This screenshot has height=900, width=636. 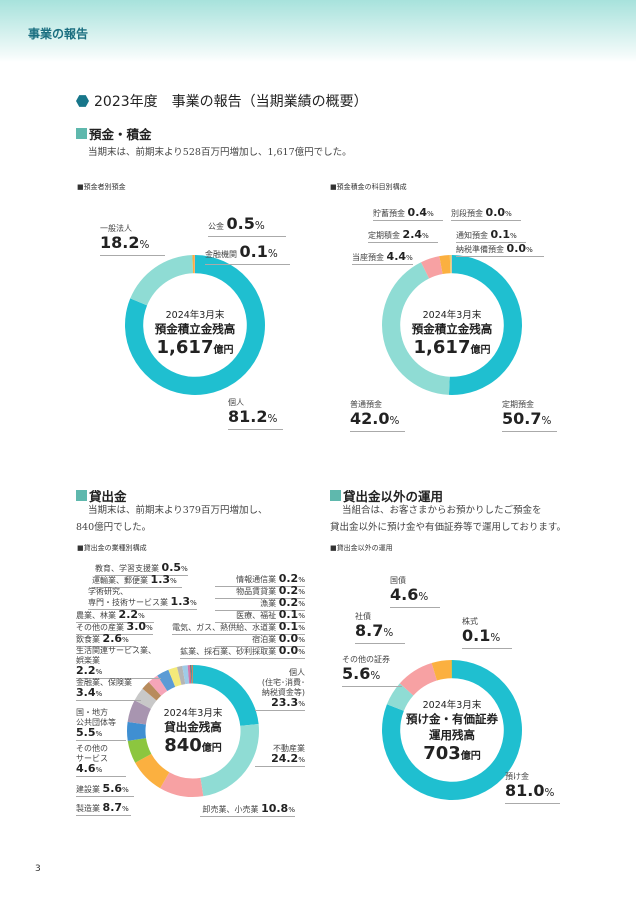 What do you see at coordinates (368, 187) in the screenshot?
I see `chart-subtitle: ■預金積金の科目別構成` at bounding box center [368, 187].